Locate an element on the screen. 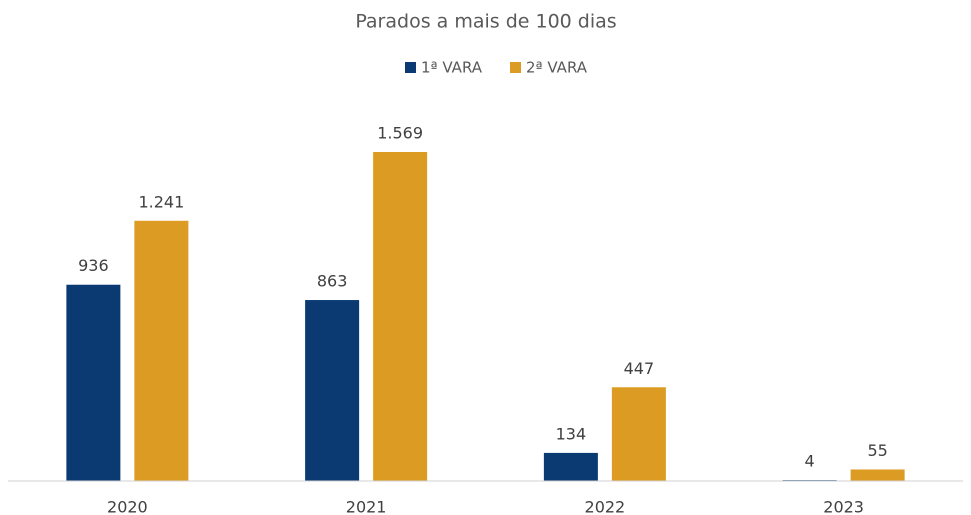 This screenshot has height=515, width=971. x-tick-label: 2021 is located at coordinates (366, 506).